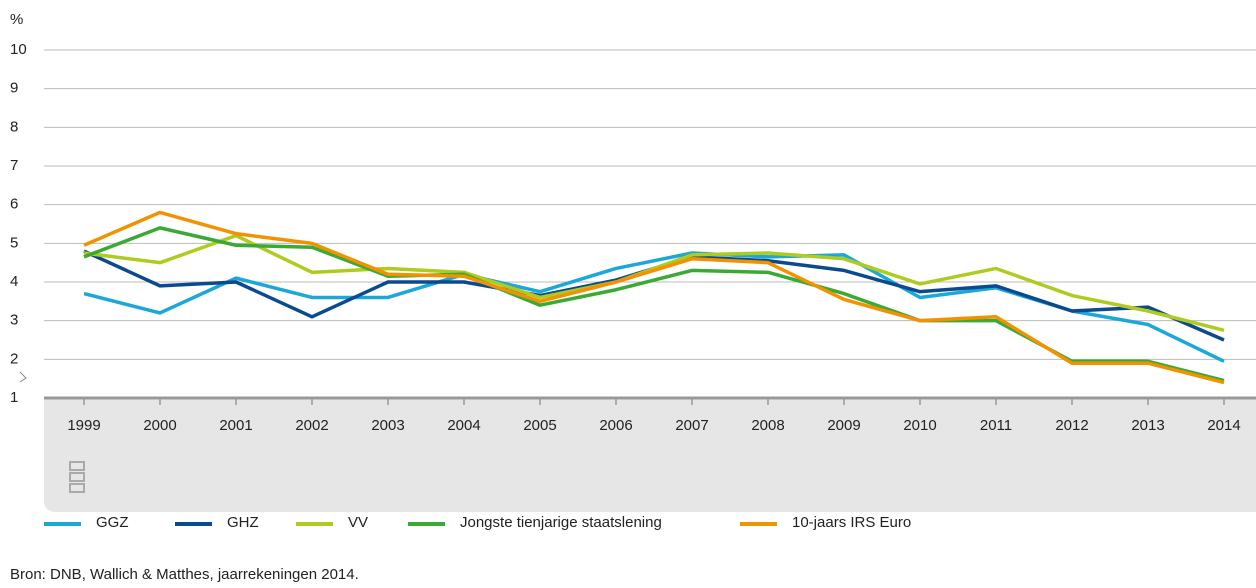 The image size is (1256, 588). What do you see at coordinates (14, 242) in the screenshot?
I see `y-tick-label: 5` at bounding box center [14, 242].